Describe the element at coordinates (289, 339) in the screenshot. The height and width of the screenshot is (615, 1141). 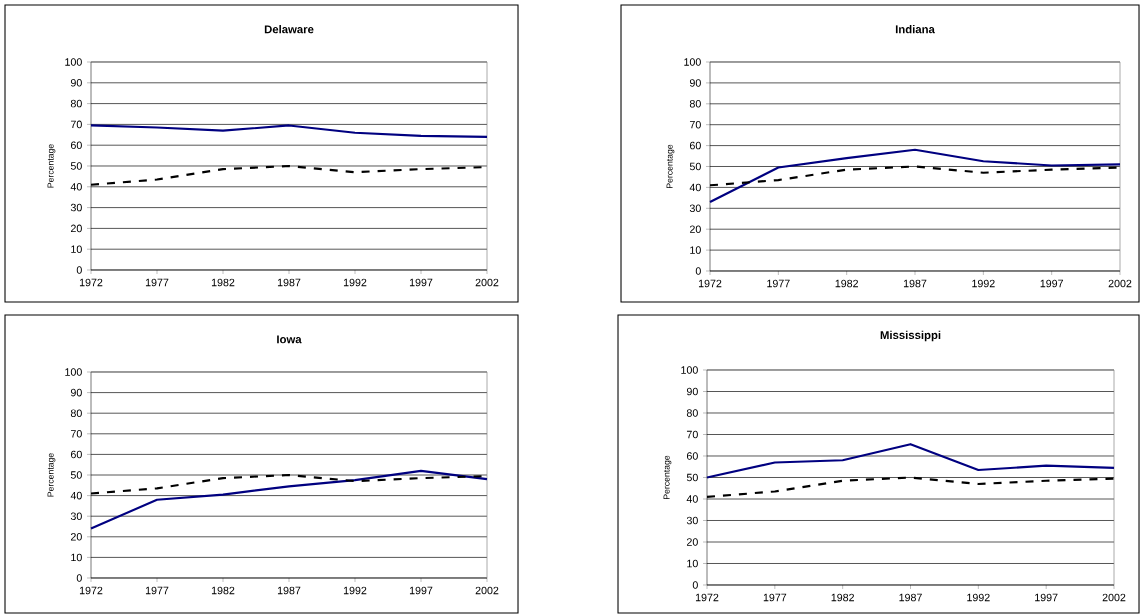
I see `chart-title: Iowa` at that location.